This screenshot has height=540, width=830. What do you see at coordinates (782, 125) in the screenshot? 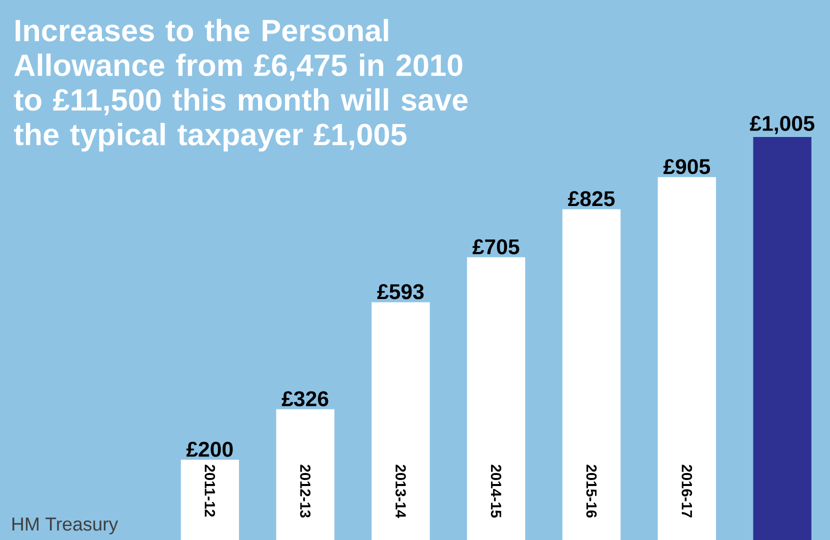
I see `data-label: £1,005` at bounding box center [782, 125].